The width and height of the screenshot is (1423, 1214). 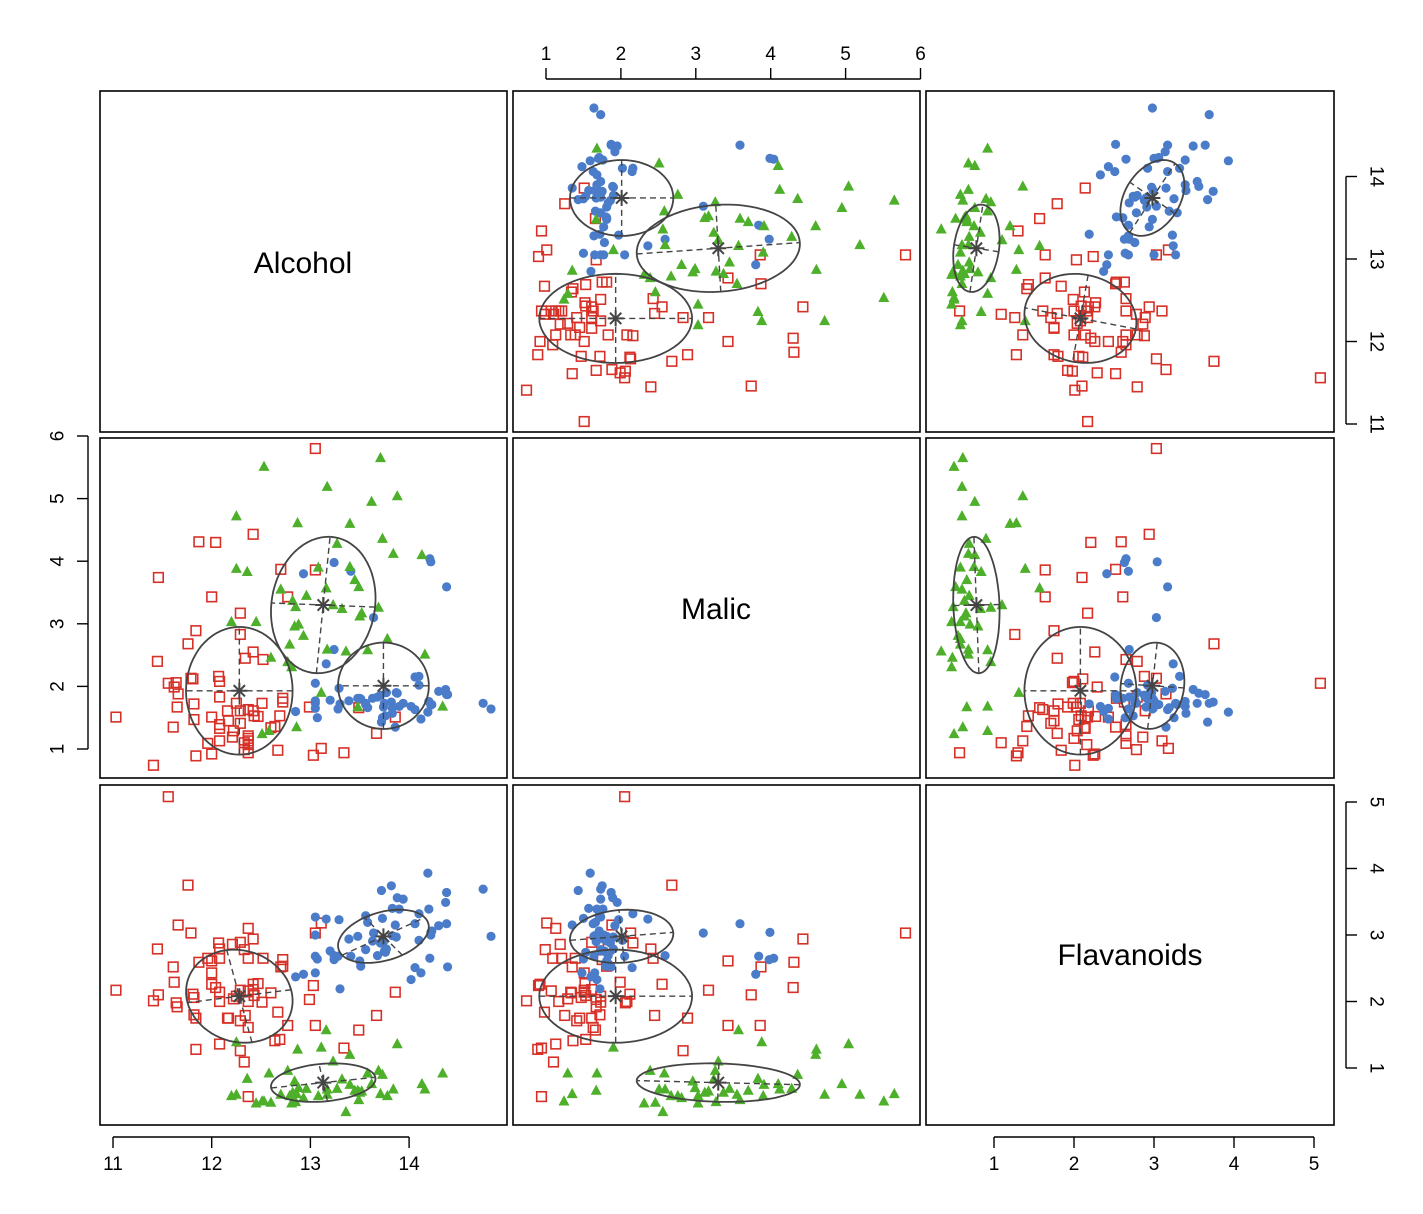 What do you see at coordinates (1376, 341) in the screenshot?
I see `tick-label-alcohol: 12` at bounding box center [1376, 341].